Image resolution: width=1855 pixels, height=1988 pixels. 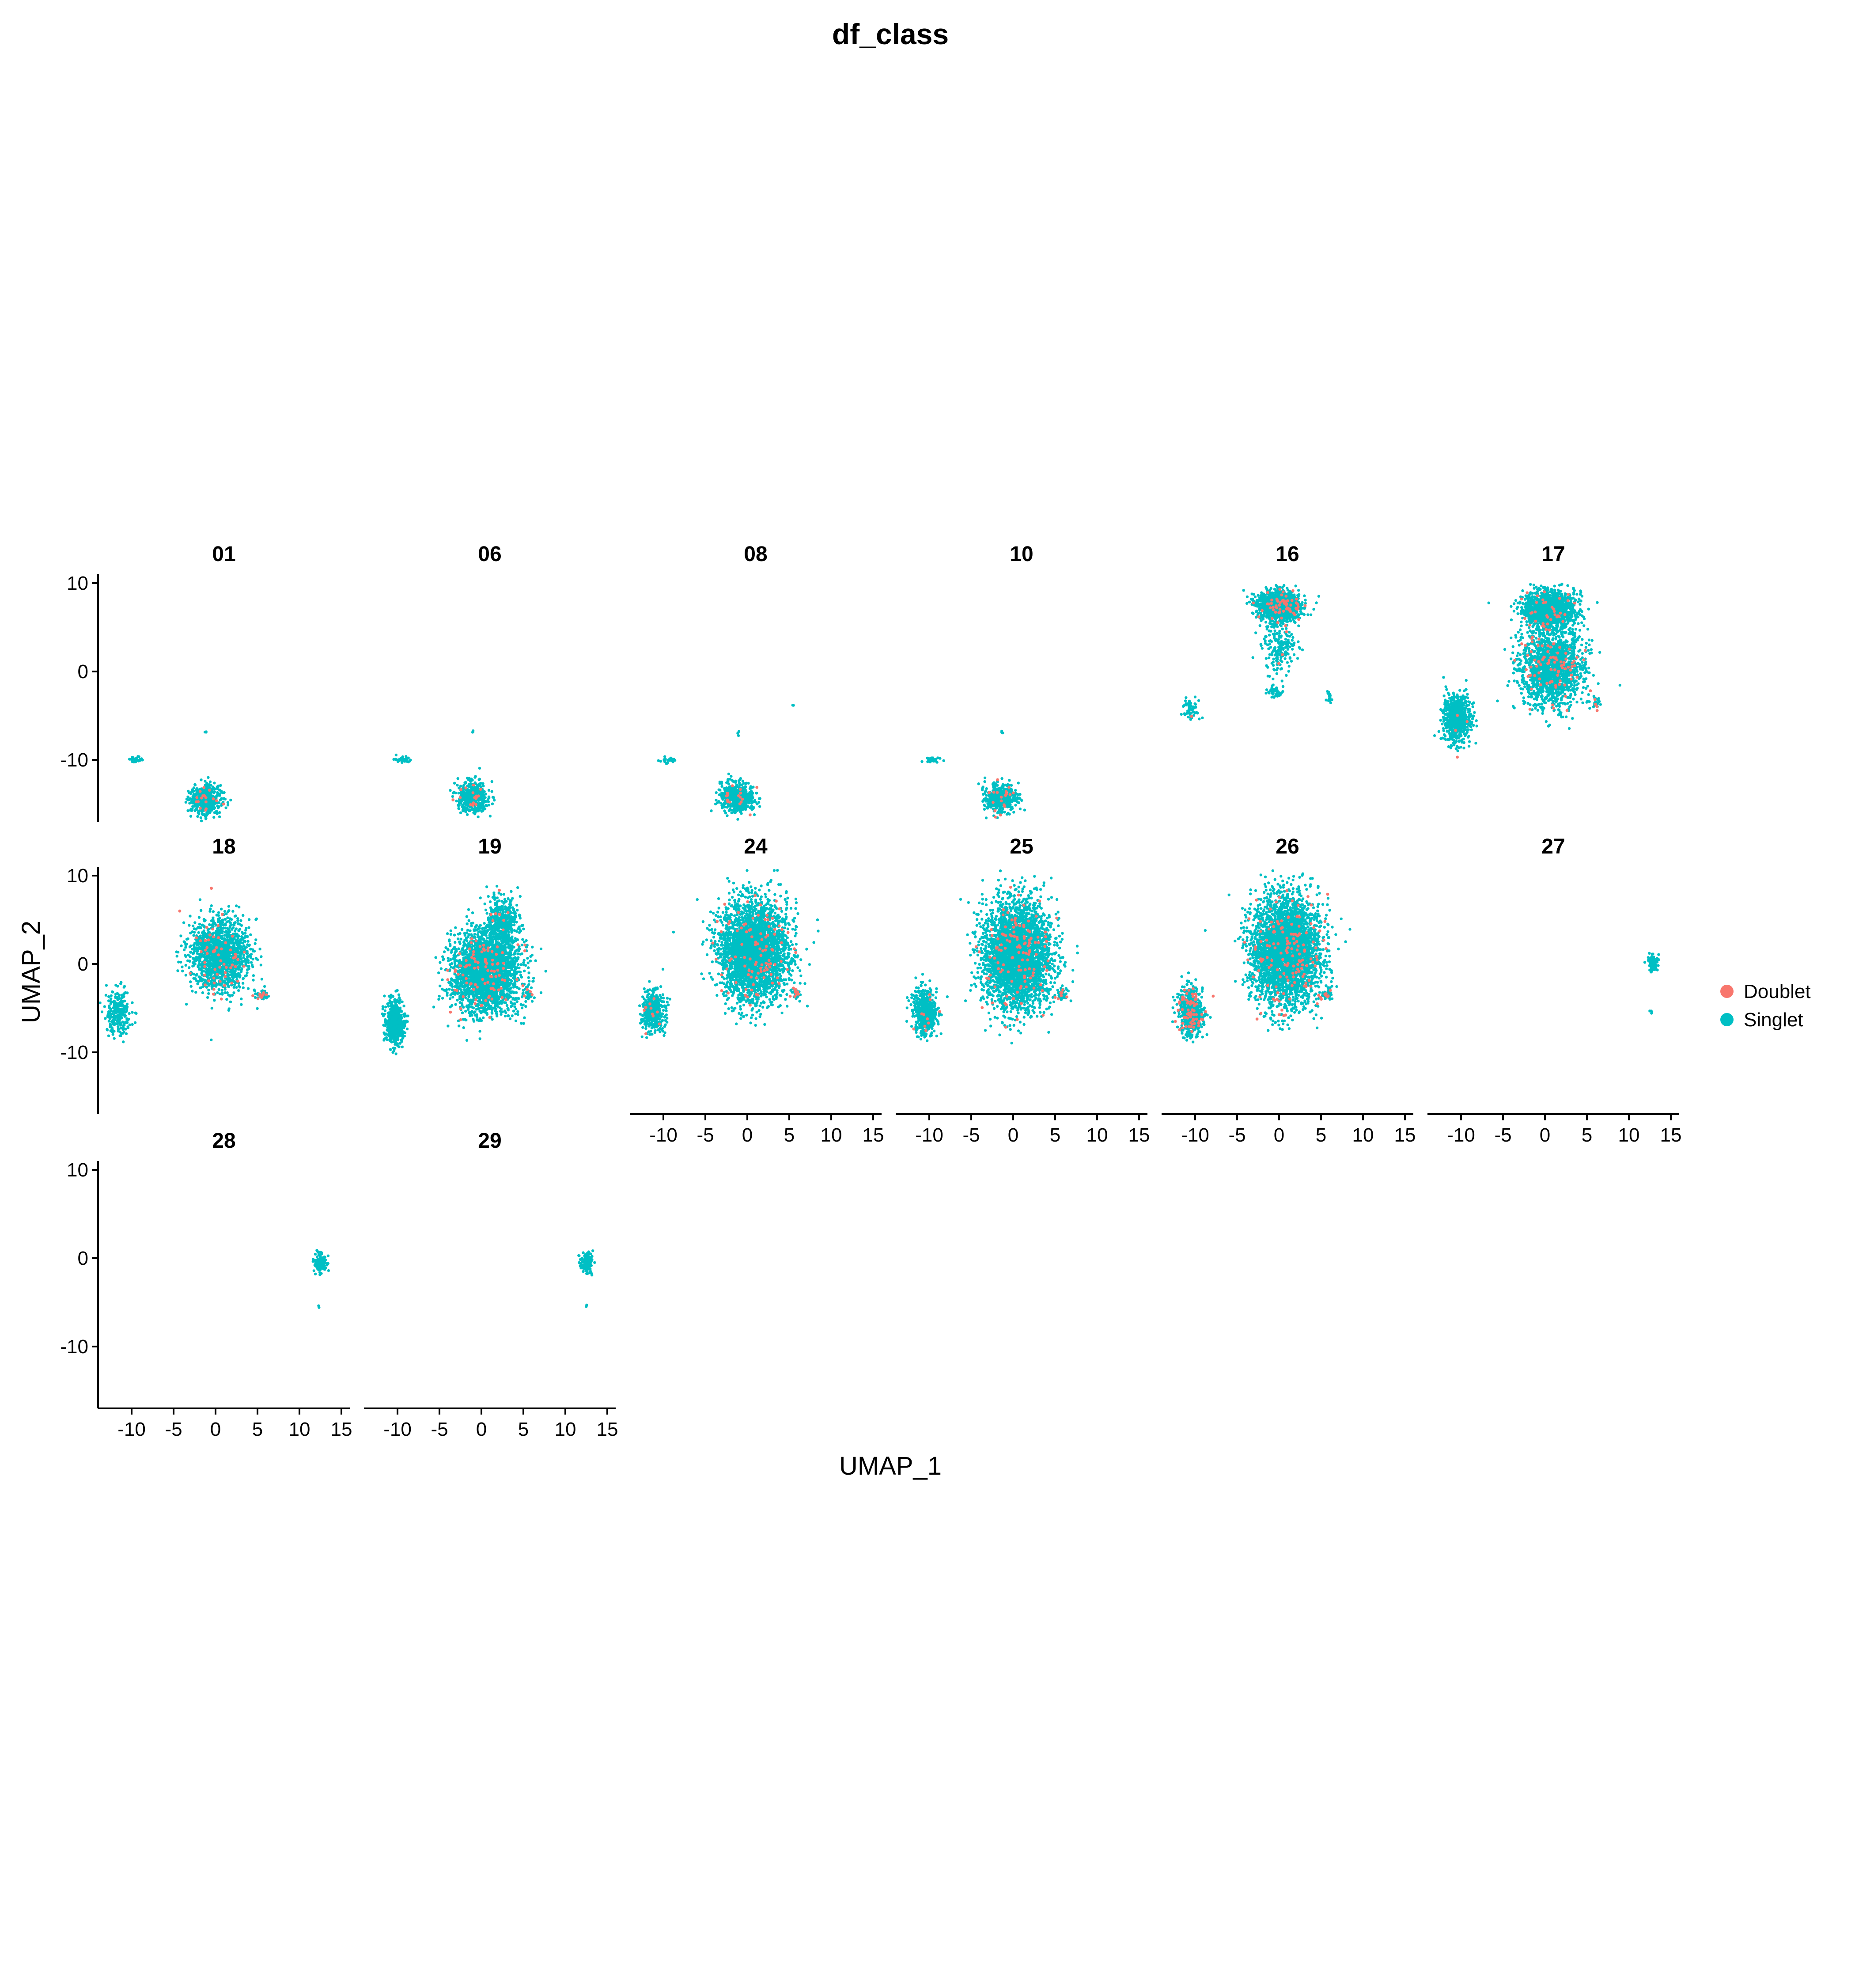 What do you see at coordinates (1553, 554) in the screenshot?
I see `facet-title: 17` at bounding box center [1553, 554].